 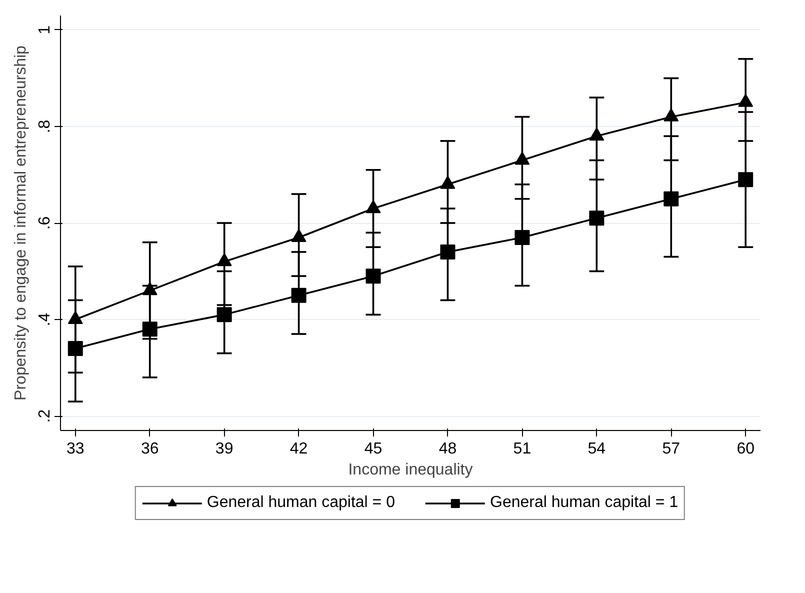 What do you see at coordinates (671, 449) in the screenshot?
I see `x-tick-label: 57` at bounding box center [671, 449].